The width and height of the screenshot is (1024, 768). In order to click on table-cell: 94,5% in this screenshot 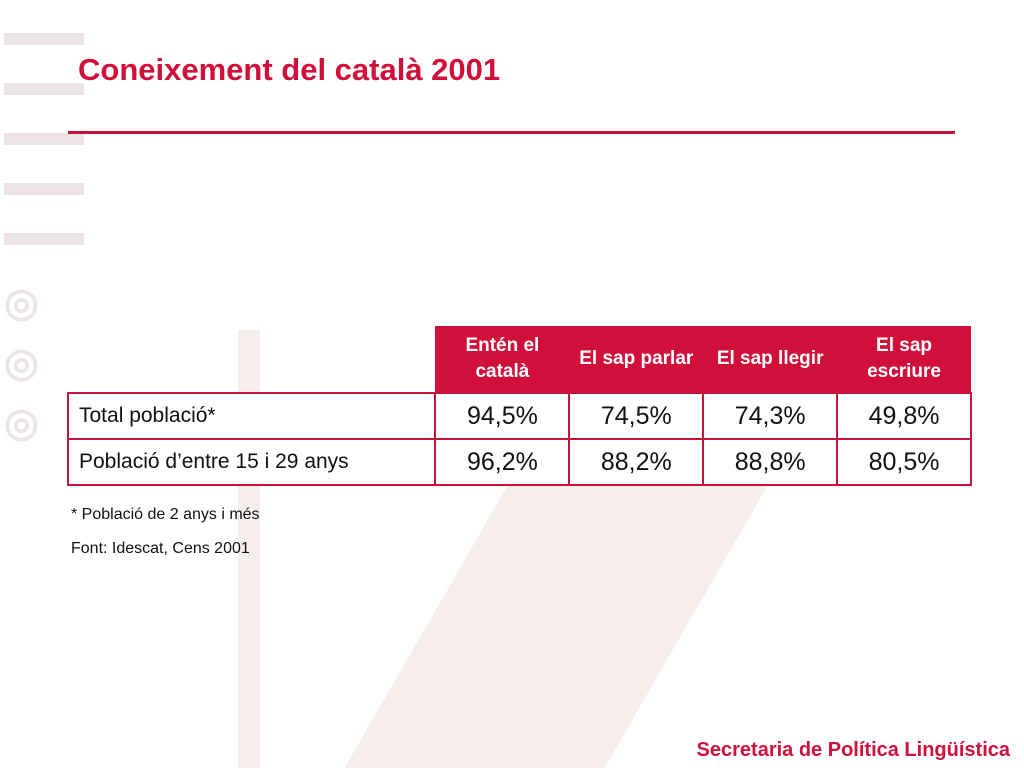, I will do `click(502, 416)`.